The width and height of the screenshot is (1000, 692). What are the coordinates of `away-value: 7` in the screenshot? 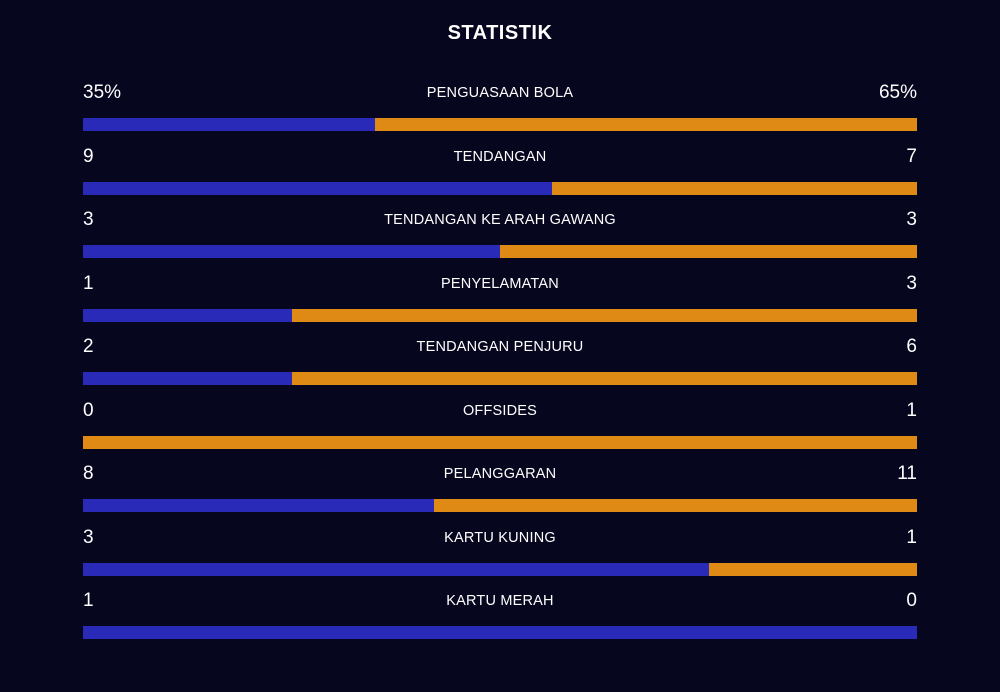 It's located at (911, 156).